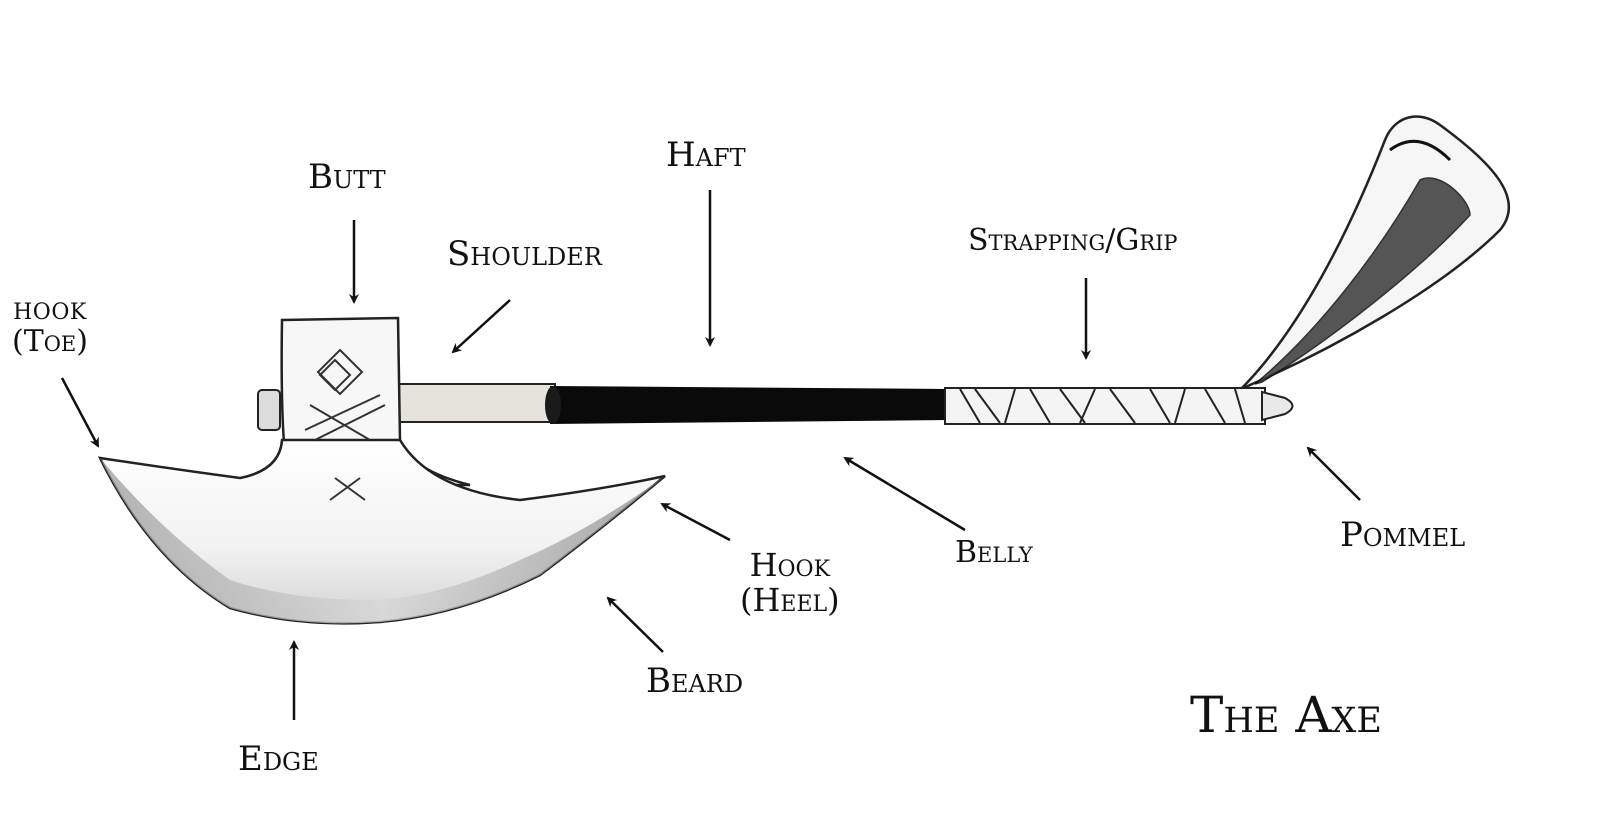 The width and height of the screenshot is (1600, 826). I want to click on haft, so click(841, 404).